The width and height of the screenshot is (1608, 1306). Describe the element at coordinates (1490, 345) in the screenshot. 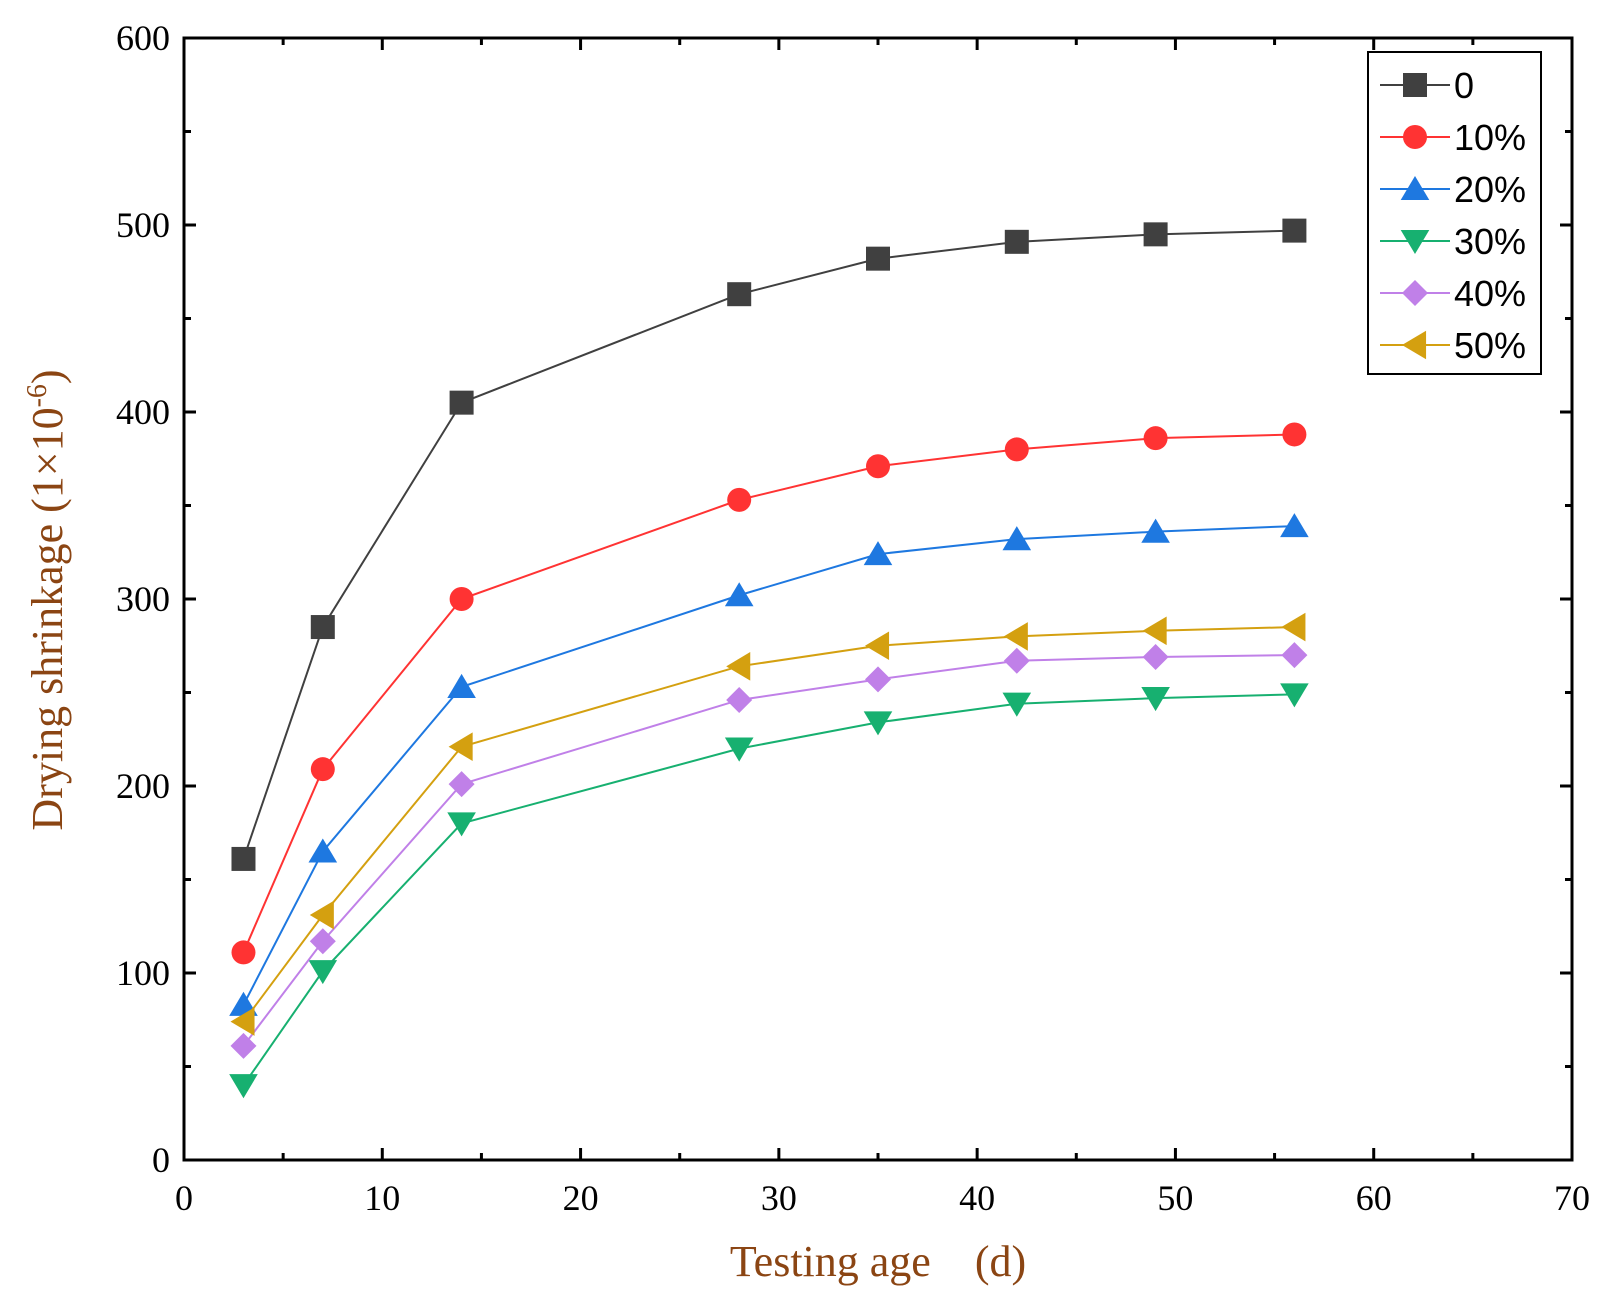

I see `legend-label: 50%` at that location.